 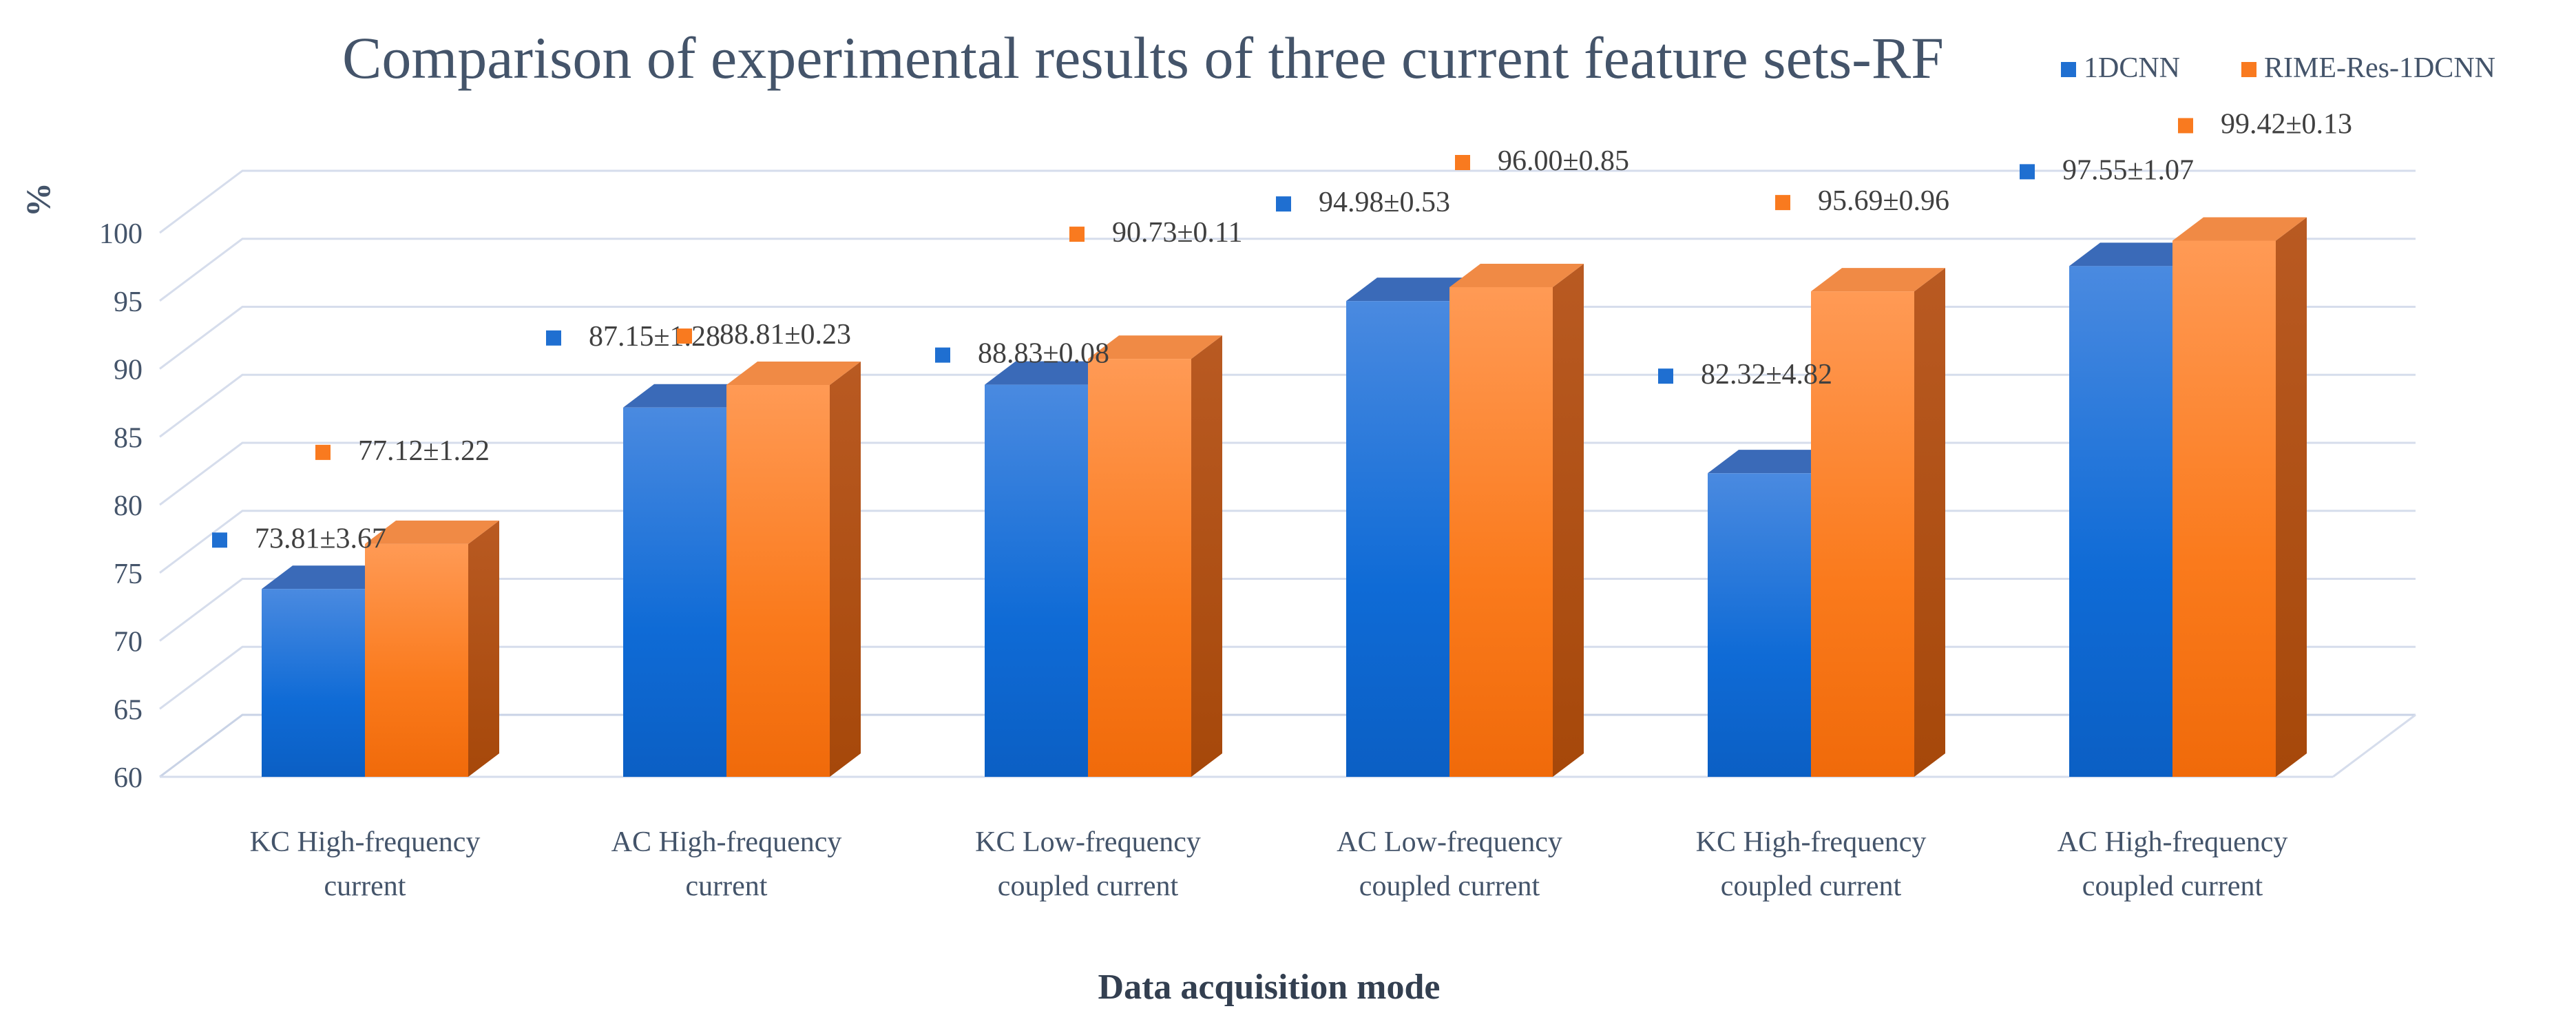 What do you see at coordinates (128, 506) in the screenshot?
I see `y-tick-label: 80` at bounding box center [128, 506].